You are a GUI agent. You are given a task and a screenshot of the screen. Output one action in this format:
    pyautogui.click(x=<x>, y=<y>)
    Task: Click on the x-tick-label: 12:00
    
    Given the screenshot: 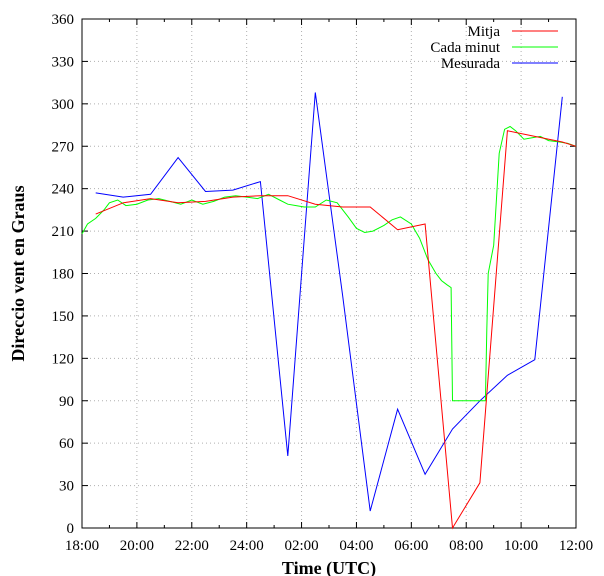 What is the action you would take?
    pyautogui.click(x=576, y=546)
    